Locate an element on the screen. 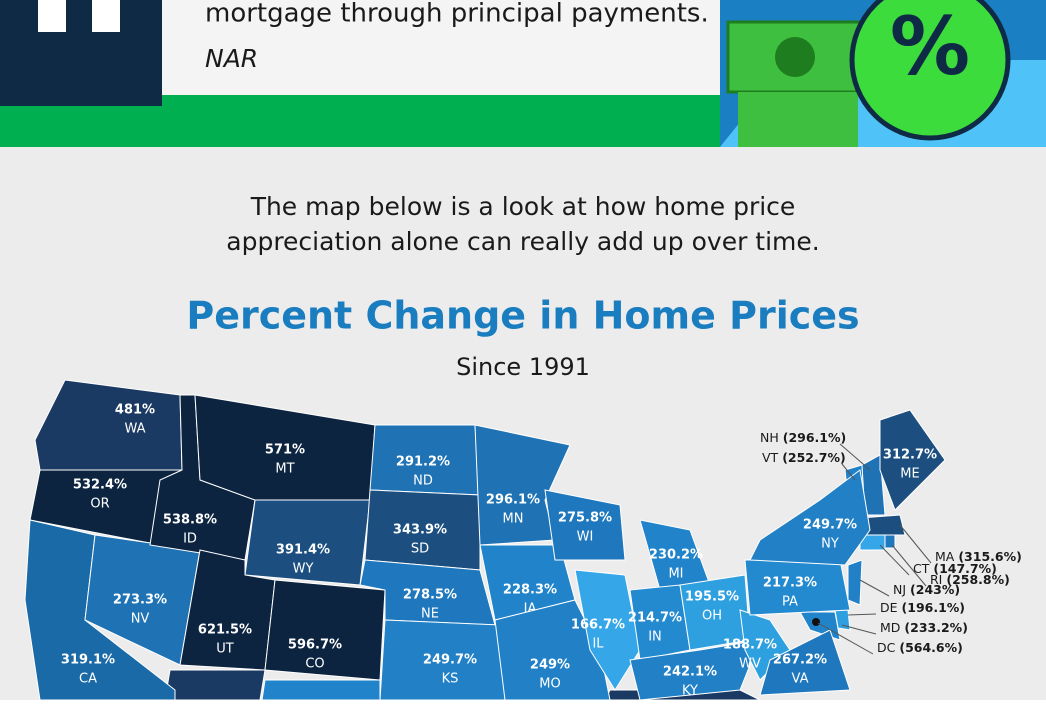 The height and width of the screenshot is (704, 1046). callout: CT (147.7%) is located at coordinates (955, 568).